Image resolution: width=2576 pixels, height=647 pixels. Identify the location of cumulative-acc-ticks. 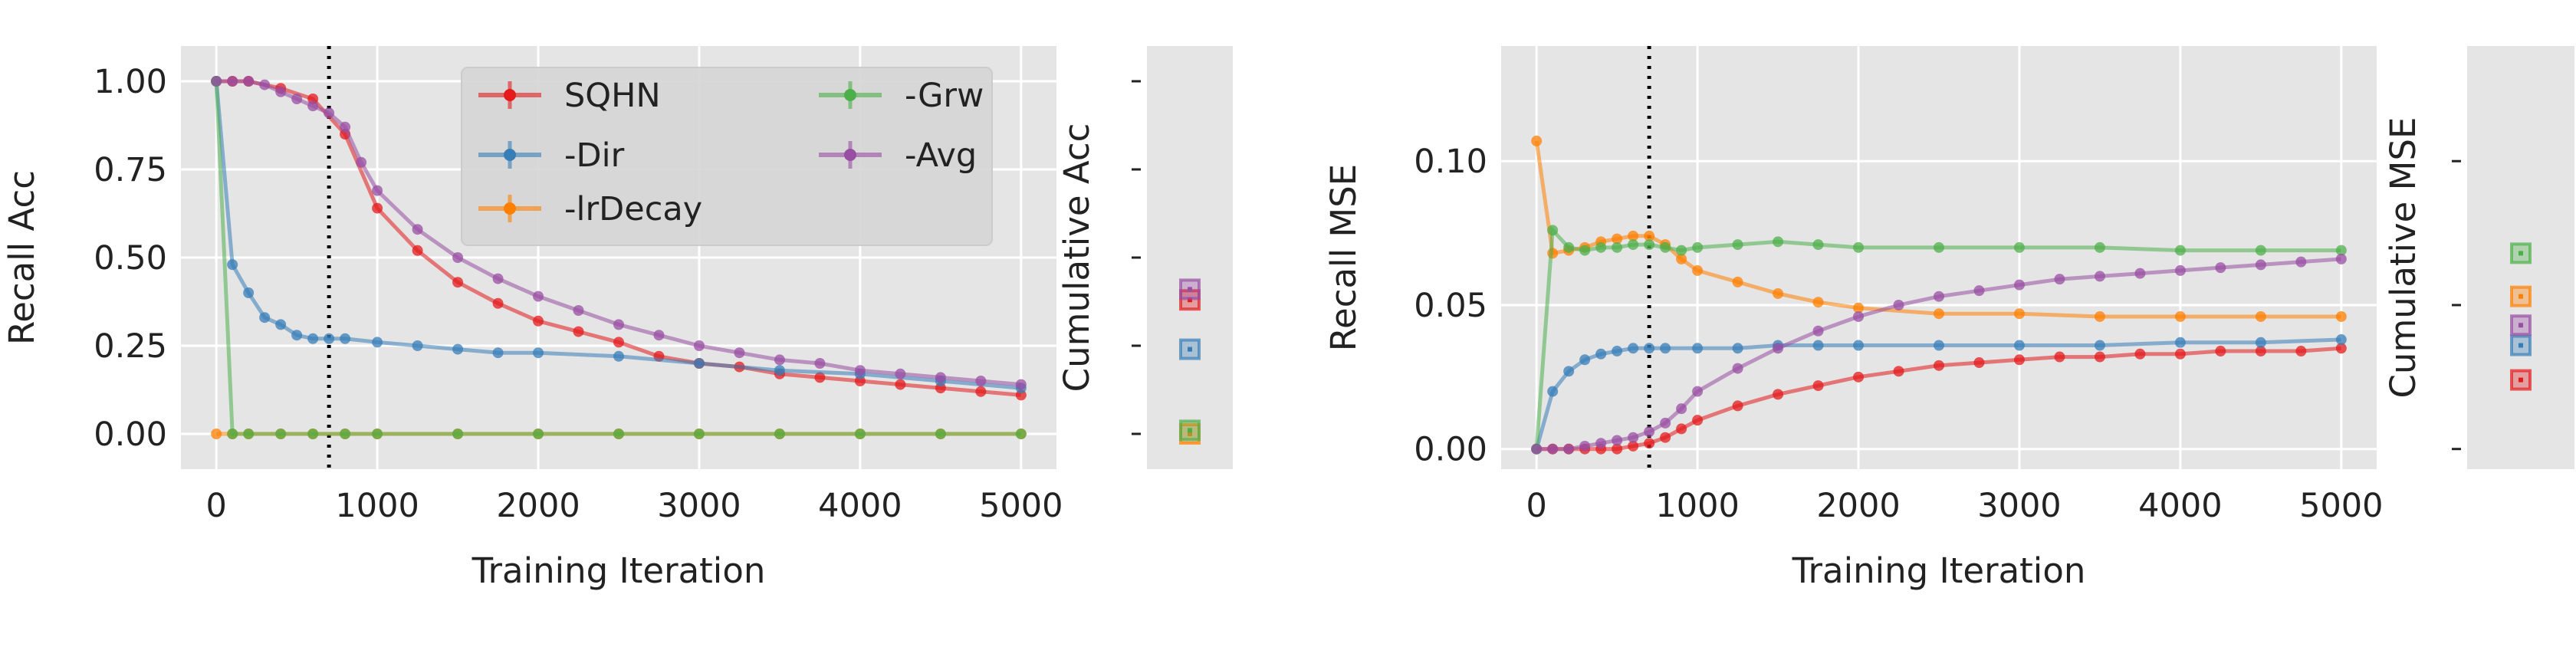
(1136, 257).